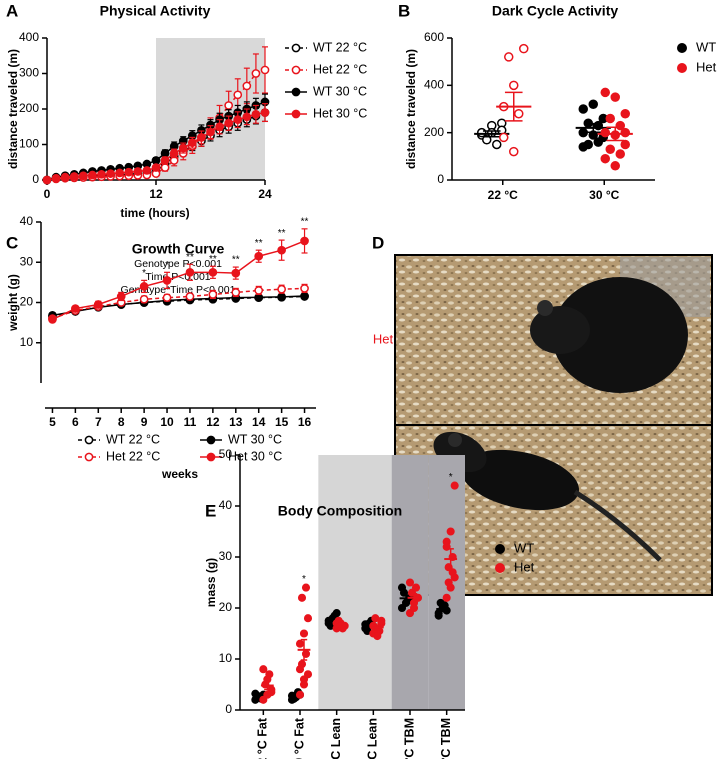 The width and height of the screenshot is (720, 759). What do you see at coordinates (226, 607) in the screenshot?
I see `y-tick-label: 20` at bounding box center [226, 607].